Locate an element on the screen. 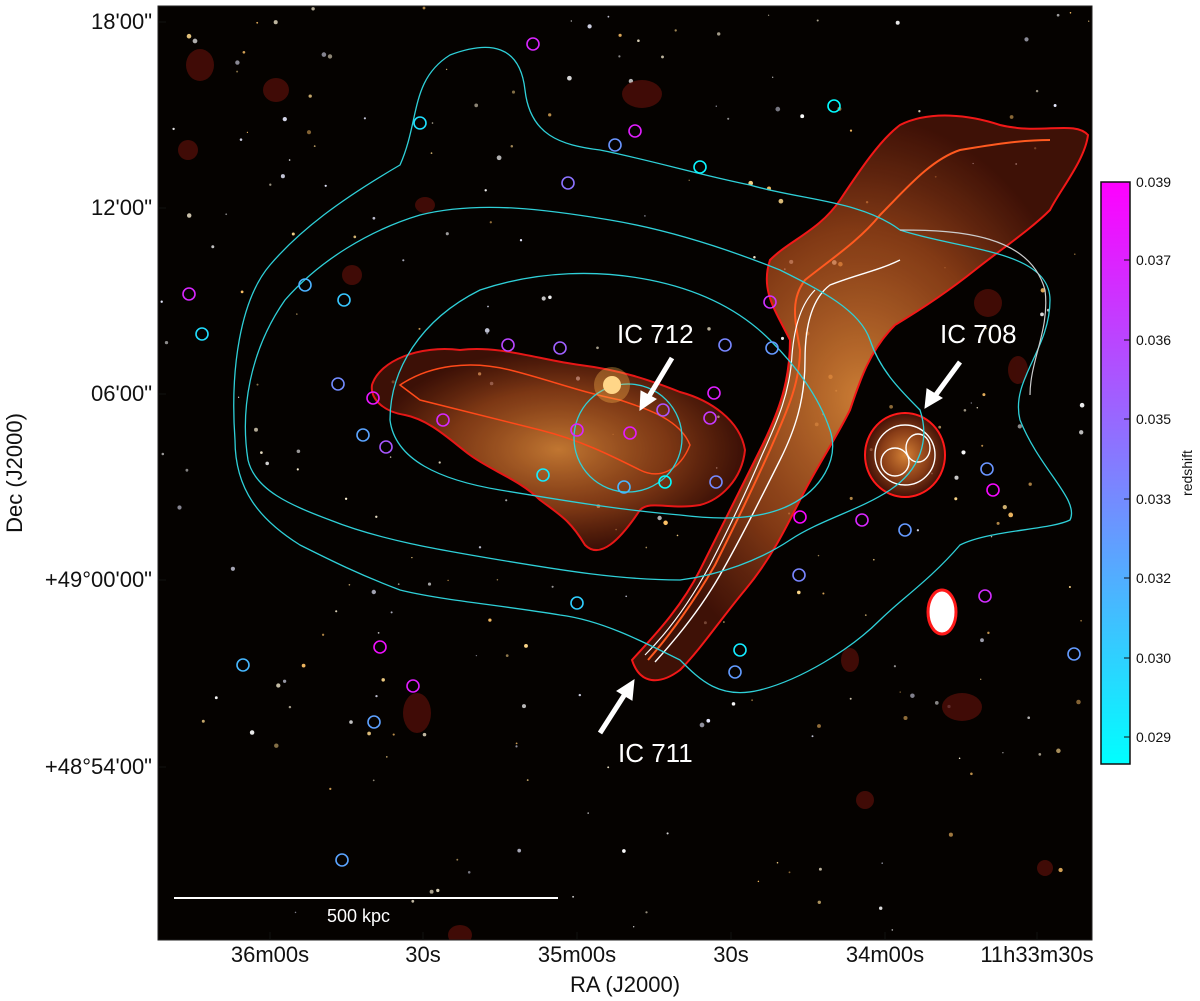 The image size is (1200, 1001). y-tick-label-2: 12'00" is located at coordinates (121, 207).